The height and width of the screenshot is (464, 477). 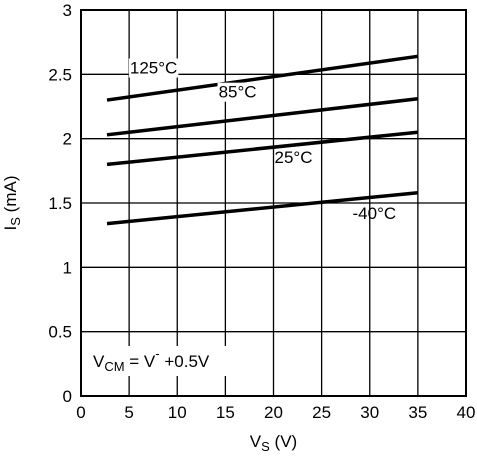 I want to click on series-label: 25°C, so click(x=294, y=157).